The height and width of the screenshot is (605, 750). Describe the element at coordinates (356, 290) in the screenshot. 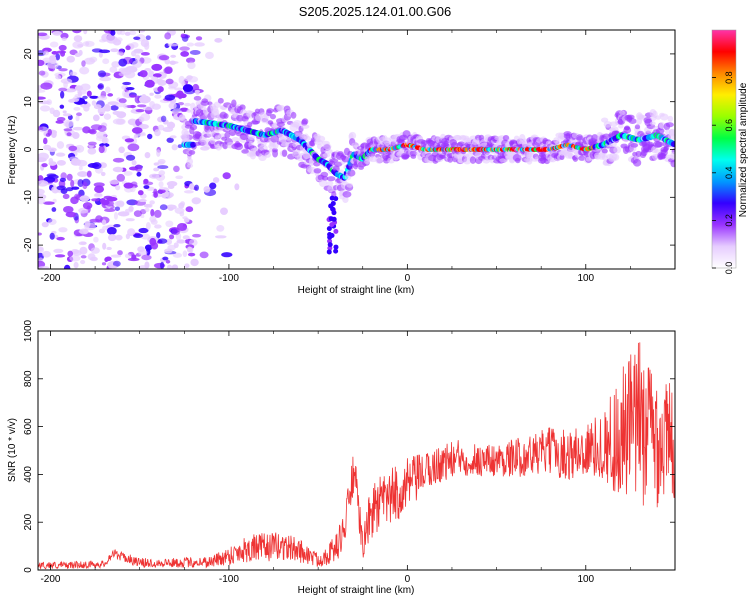

I see `spectrogram-x-axis-label: Height of straight line (km)` at that location.